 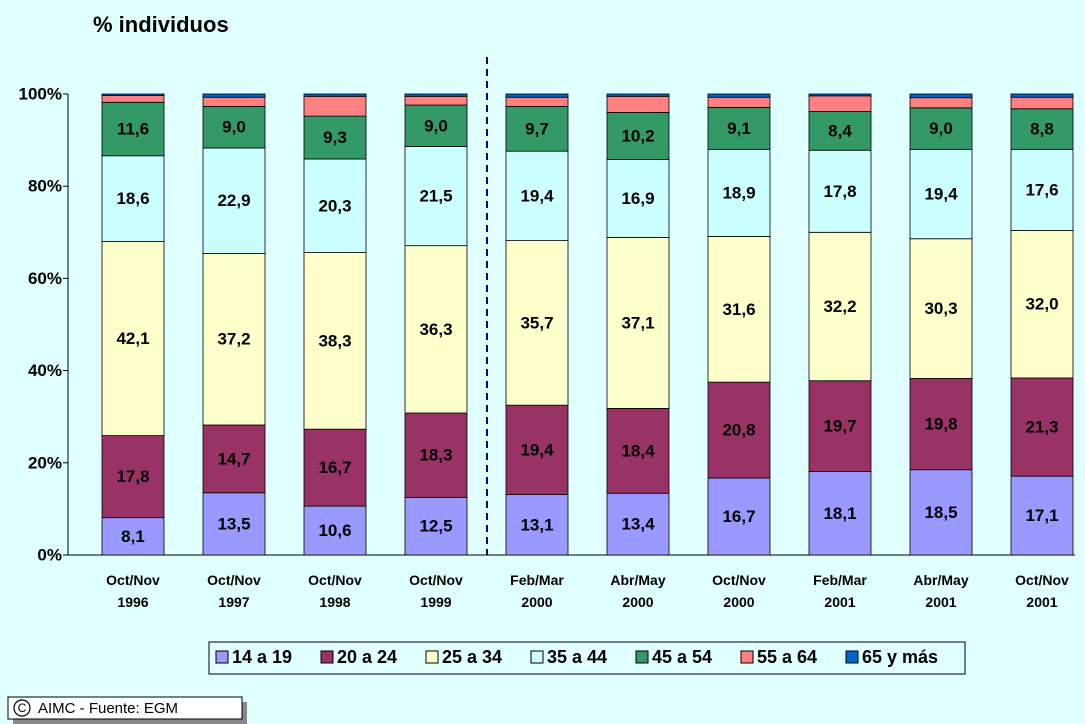 I want to click on x-tick-label: Abr/May 2001, so click(x=940, y=591).